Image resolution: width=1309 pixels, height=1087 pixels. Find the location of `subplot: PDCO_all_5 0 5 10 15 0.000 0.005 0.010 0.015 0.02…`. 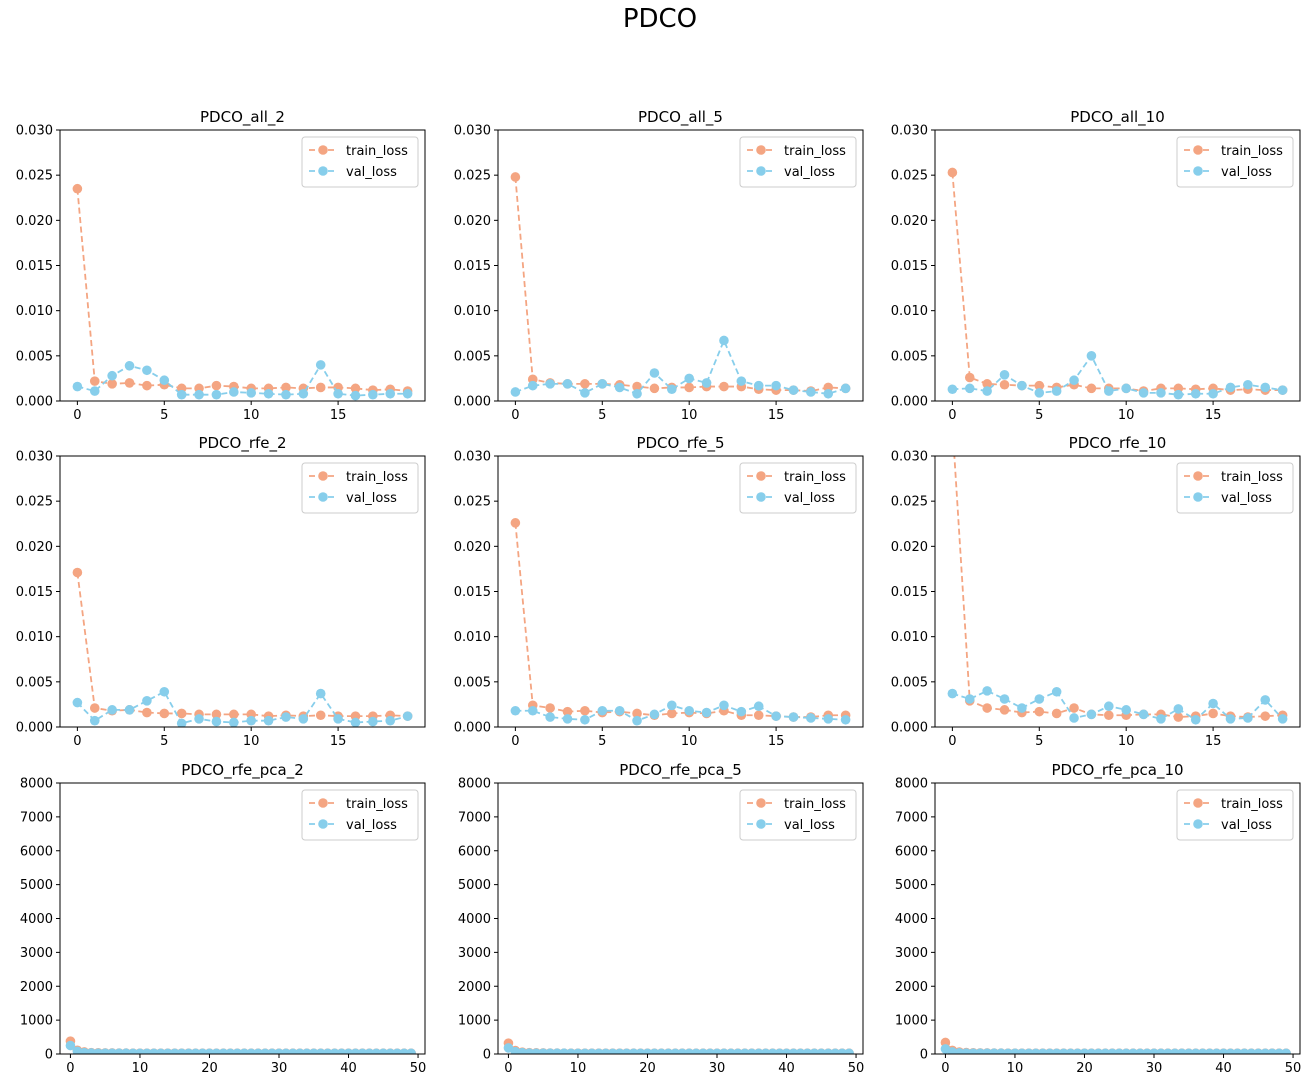

subplot: PDCO_all_5 0 5 10 15 0.000 0.005 0.010 0.015 0.02… is located at coordinates (659, 265).